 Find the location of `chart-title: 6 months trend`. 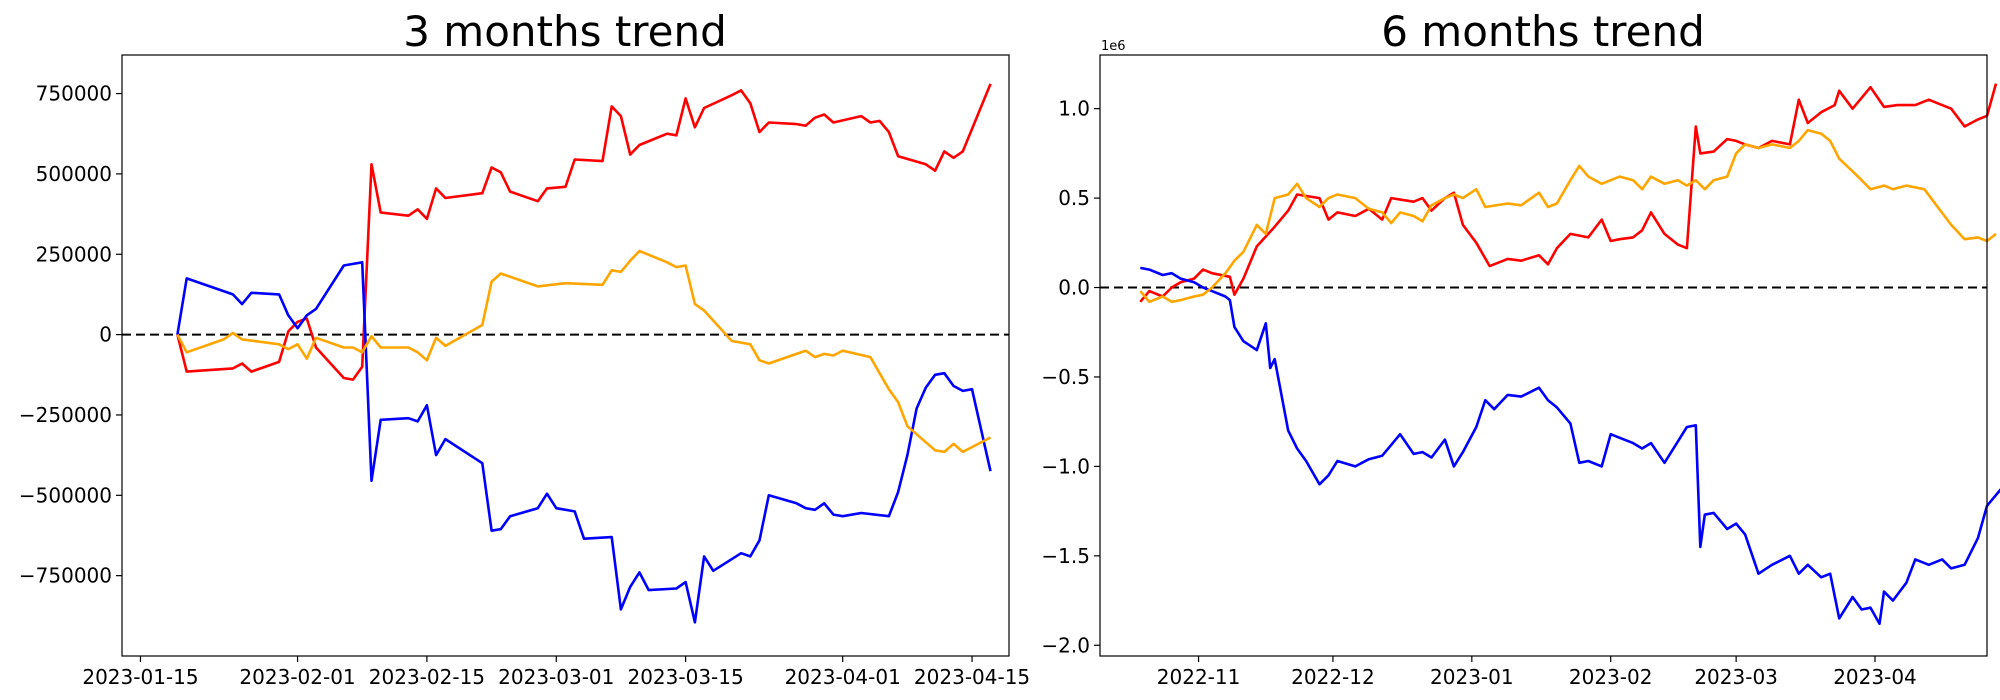

chart-title: 6 months trend is located at coordinates (1543, 31).